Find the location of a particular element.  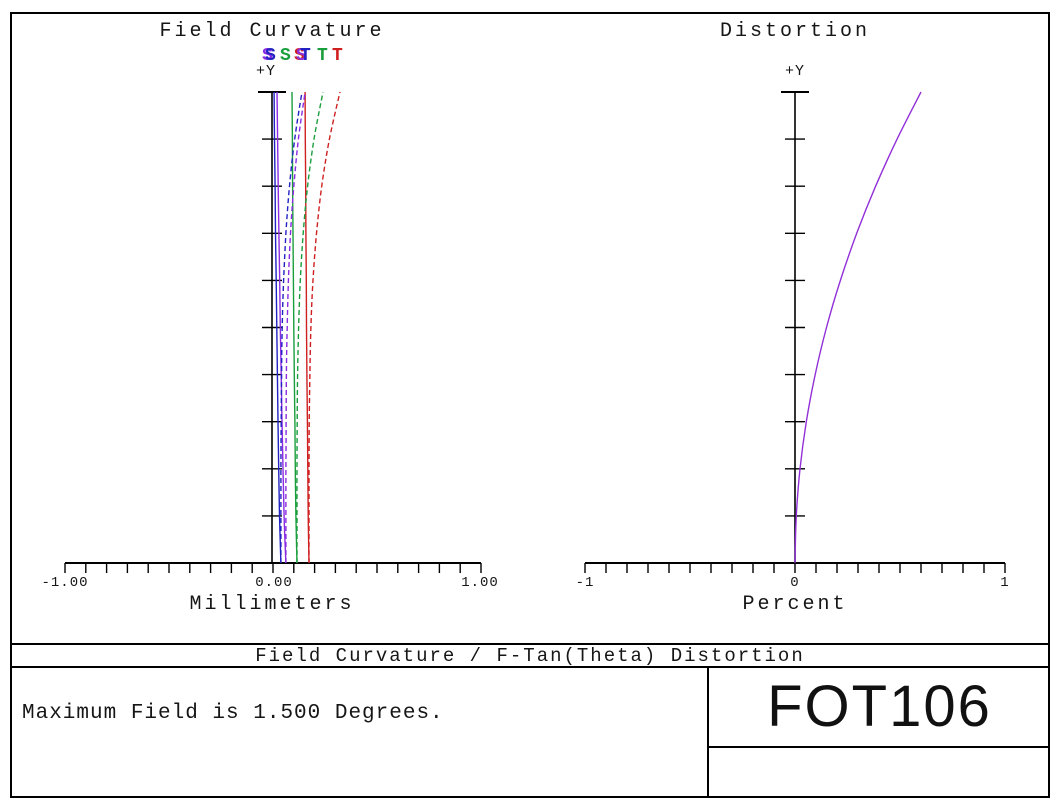

curve-S1 is located at coordinates (277, 327).